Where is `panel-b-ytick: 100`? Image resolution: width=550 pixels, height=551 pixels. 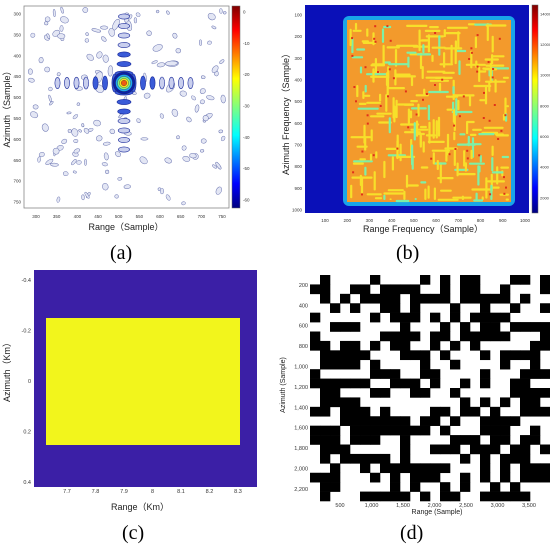 panel-b-ytick: 100 is located at coordinates (298, 15).